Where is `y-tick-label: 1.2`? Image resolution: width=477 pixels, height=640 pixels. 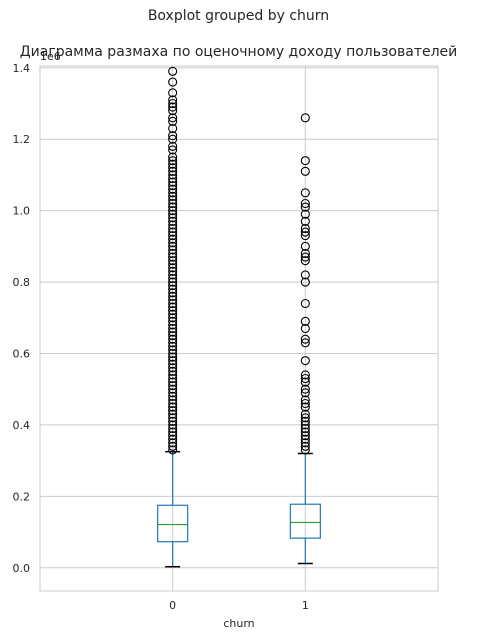
y-tick-label: 1.2 is located at coordinates (22, 139).